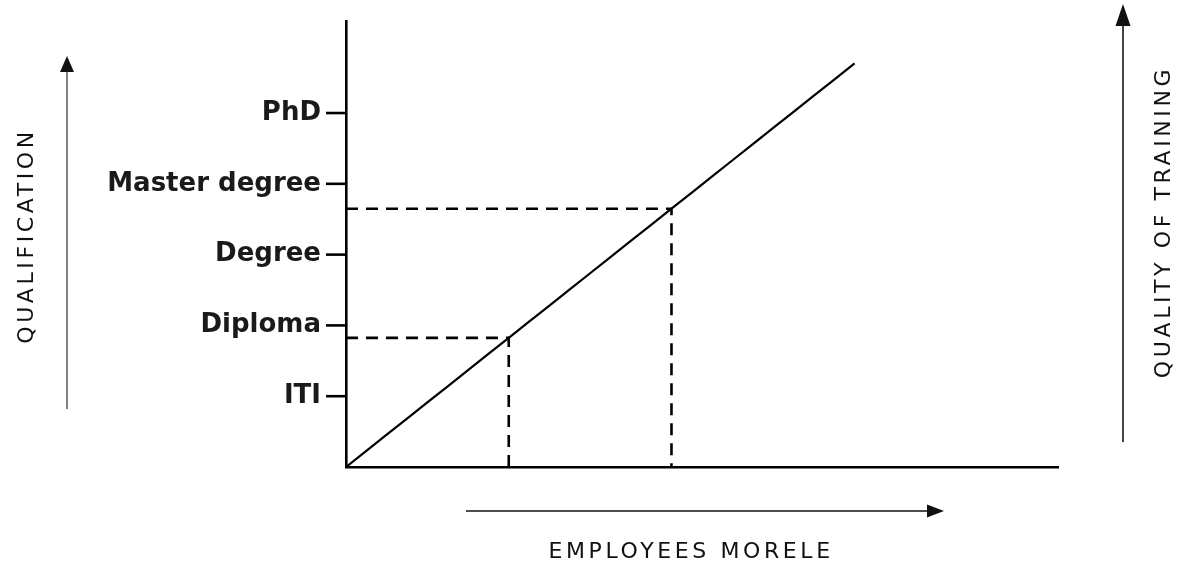 This screenshot has height=564, width=1180. Describe the element at coordinates (1163, 222) in the screenshot. I see `y2-axis-title: QUALITY OF TRAINING` at that location.